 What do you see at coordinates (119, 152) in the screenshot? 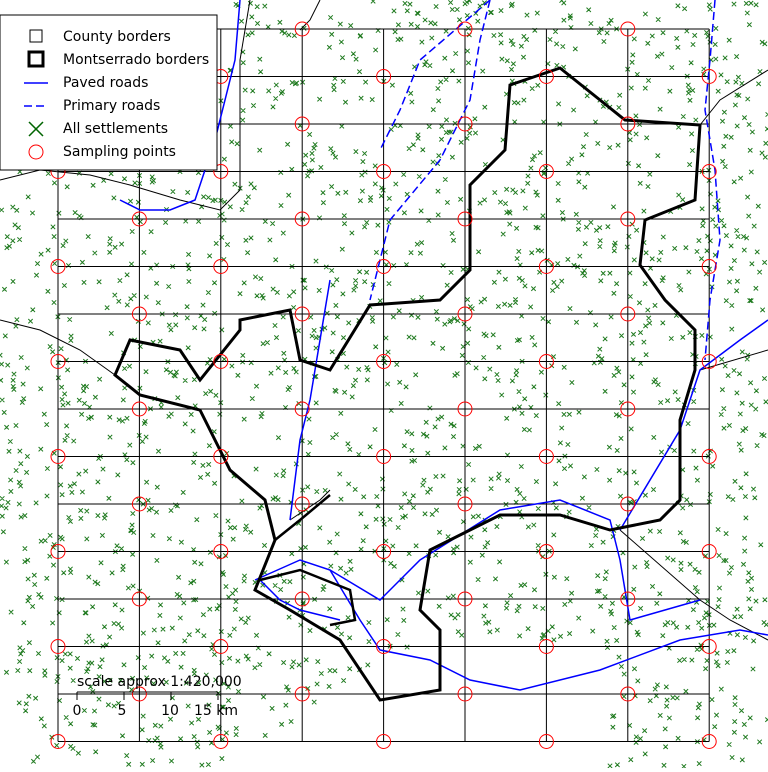
I see `legend-label: Sampling points` at bounding box center [119, 152].